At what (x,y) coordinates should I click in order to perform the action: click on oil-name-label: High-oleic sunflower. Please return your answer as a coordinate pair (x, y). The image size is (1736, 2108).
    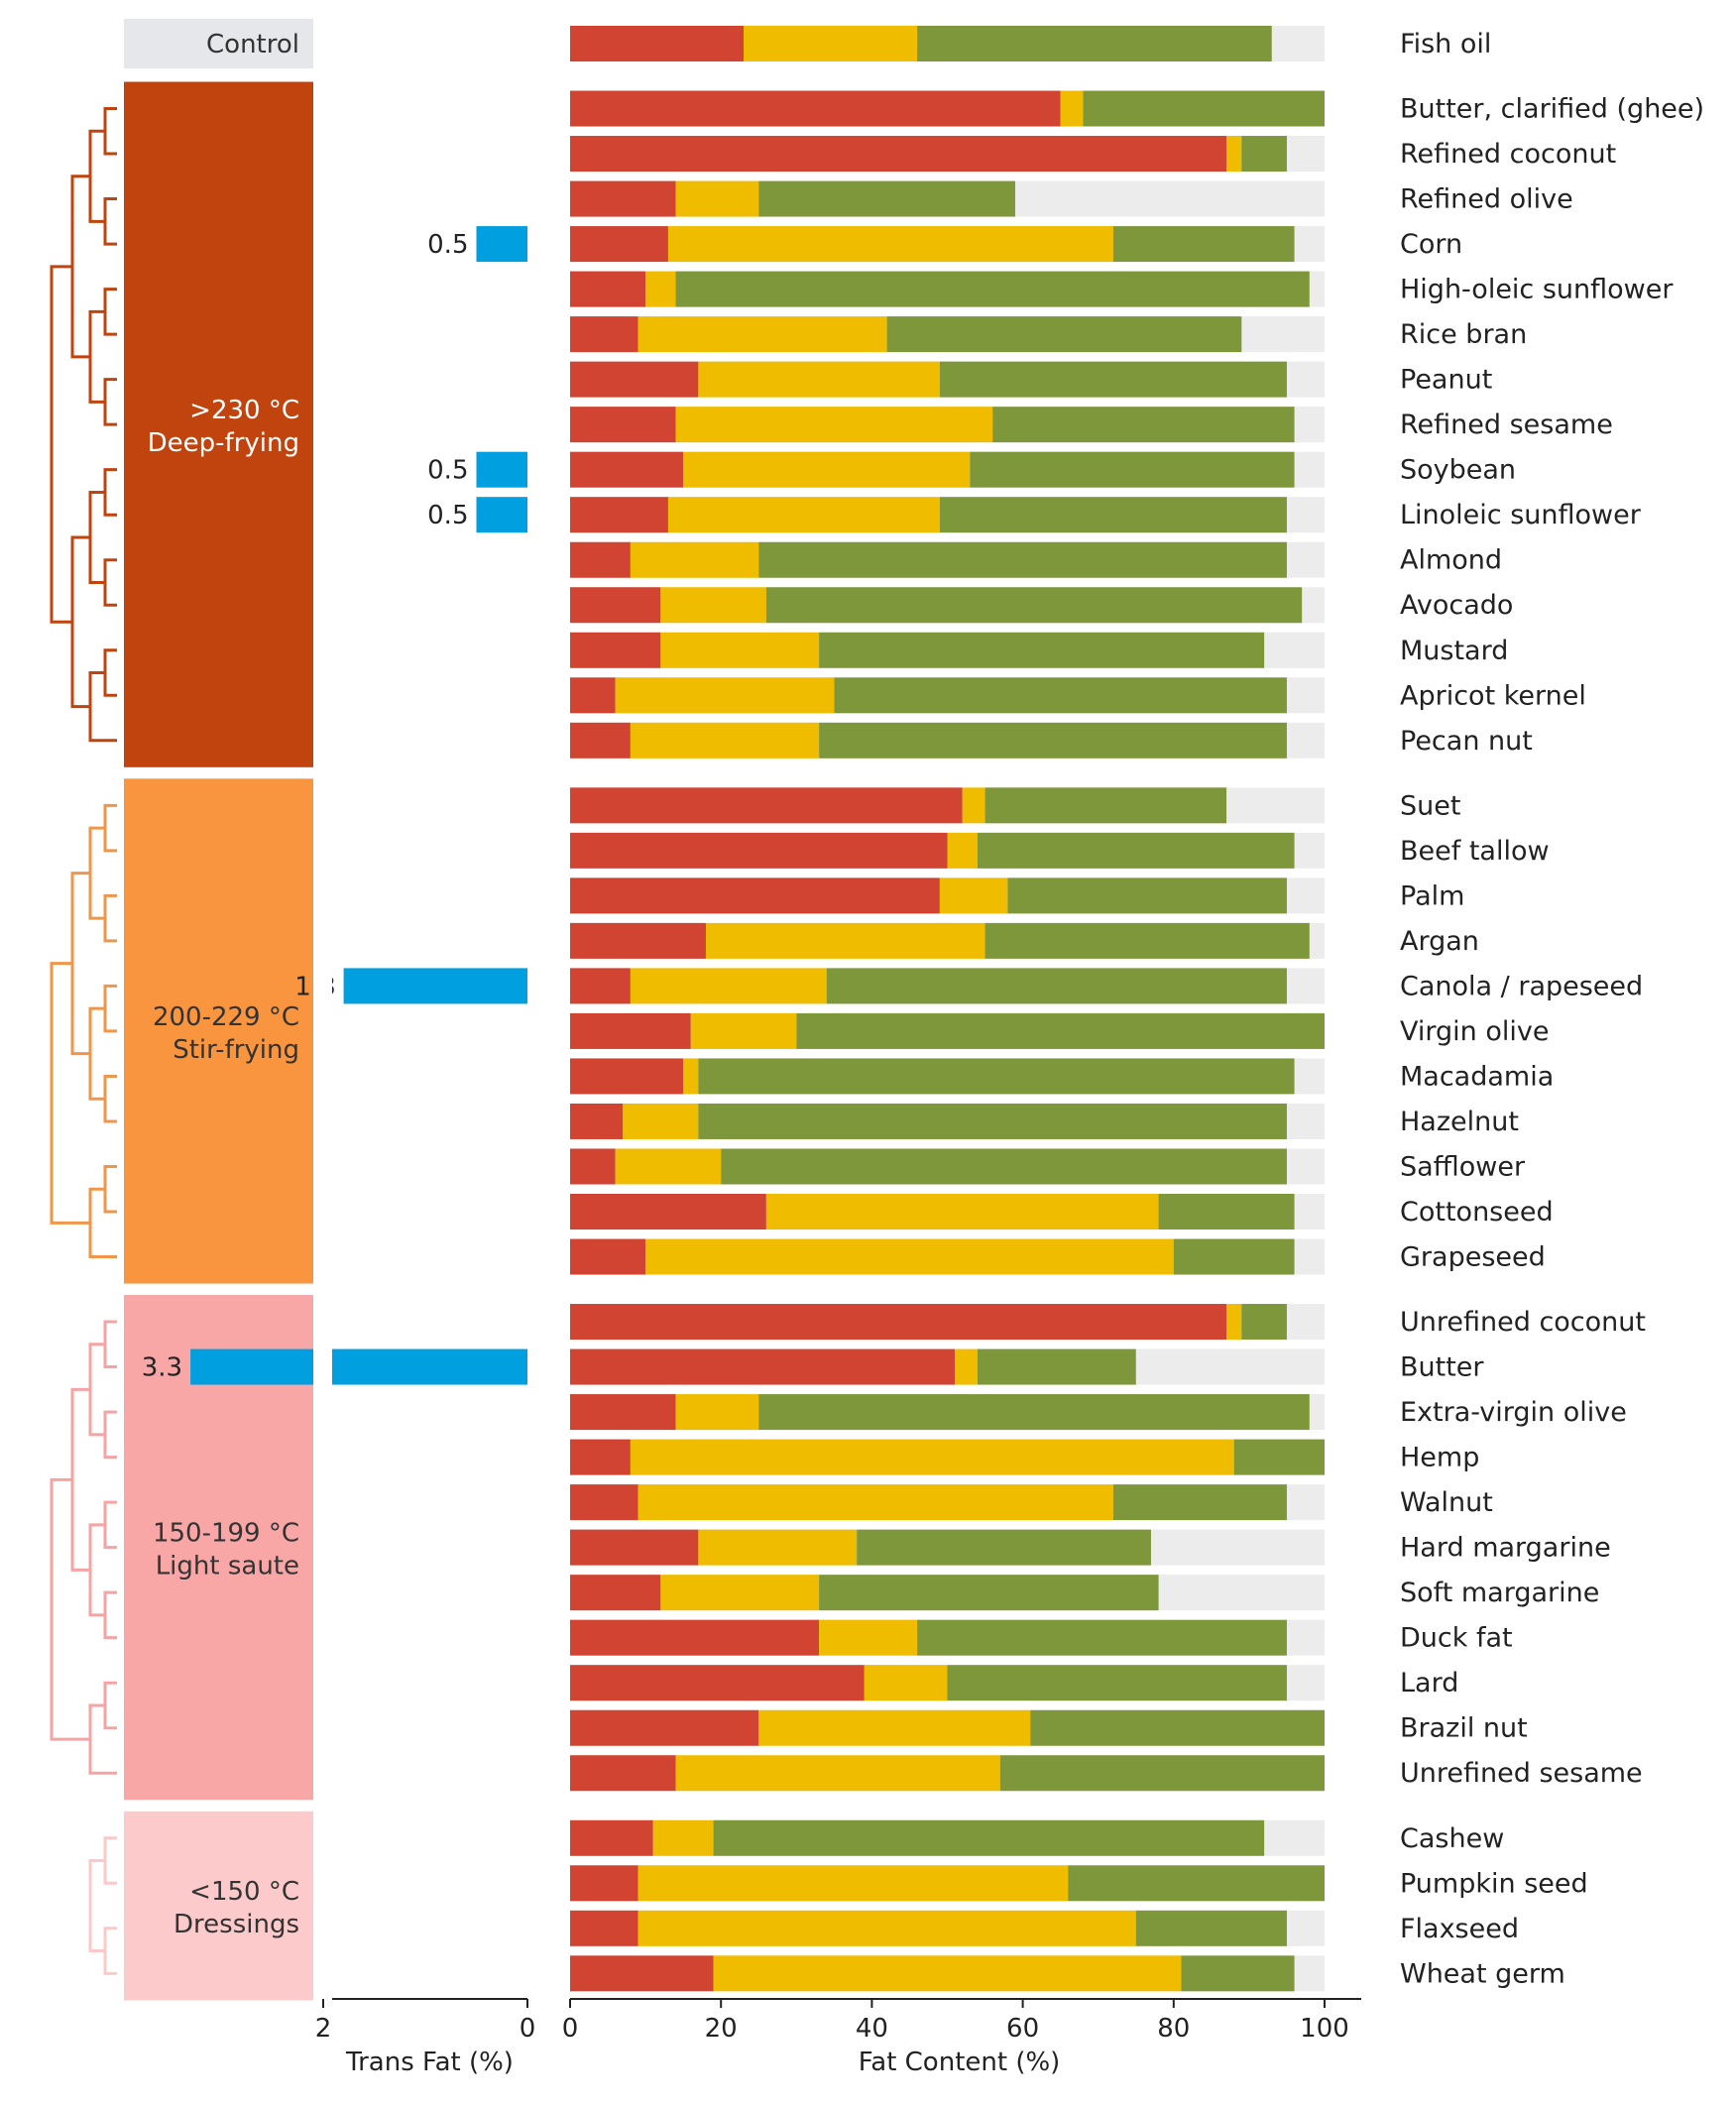
    Looking at the image, I should click on (1537, 290).